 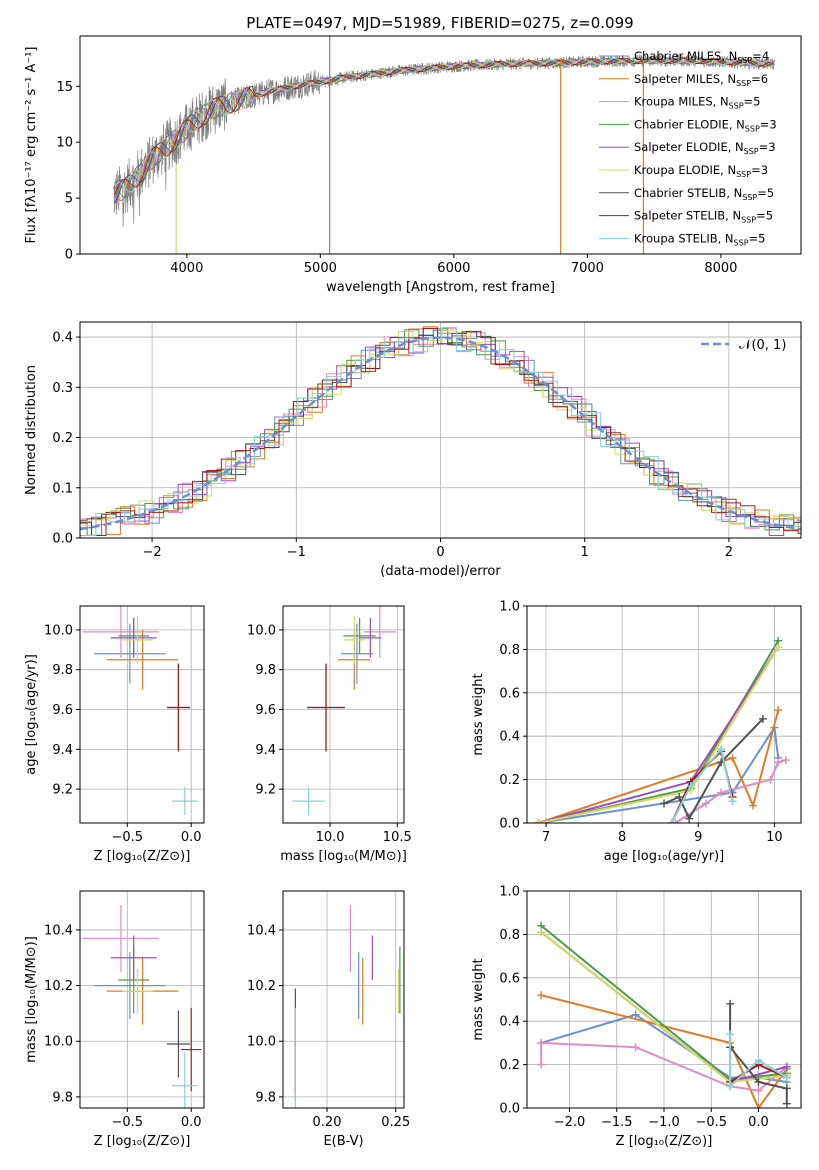 I want to click on x-tick-label: −1.0, so click(x=664, y=1122).